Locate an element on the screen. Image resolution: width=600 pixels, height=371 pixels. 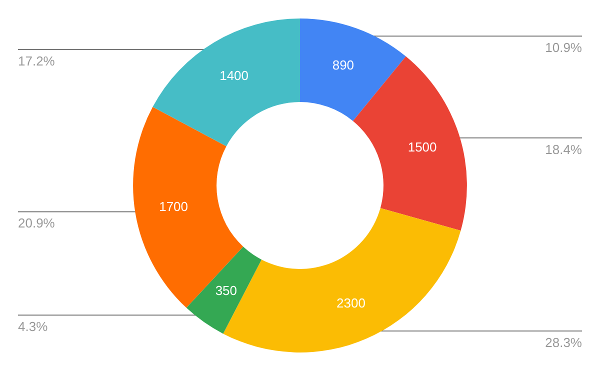
text: 4.3% is located at coordinates (33, 326).